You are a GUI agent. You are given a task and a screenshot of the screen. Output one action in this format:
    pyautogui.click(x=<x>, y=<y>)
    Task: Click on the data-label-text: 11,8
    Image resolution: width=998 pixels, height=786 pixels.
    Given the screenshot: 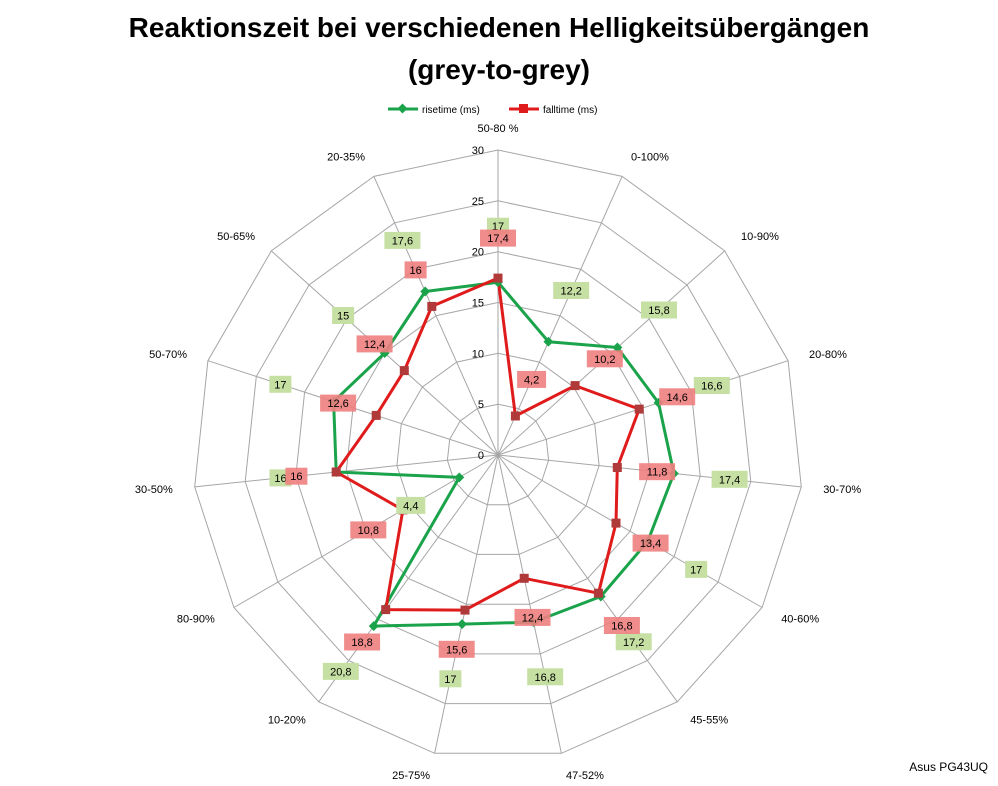 What is the action you would take?
    pyautogui.click(x=657, y=473)
    